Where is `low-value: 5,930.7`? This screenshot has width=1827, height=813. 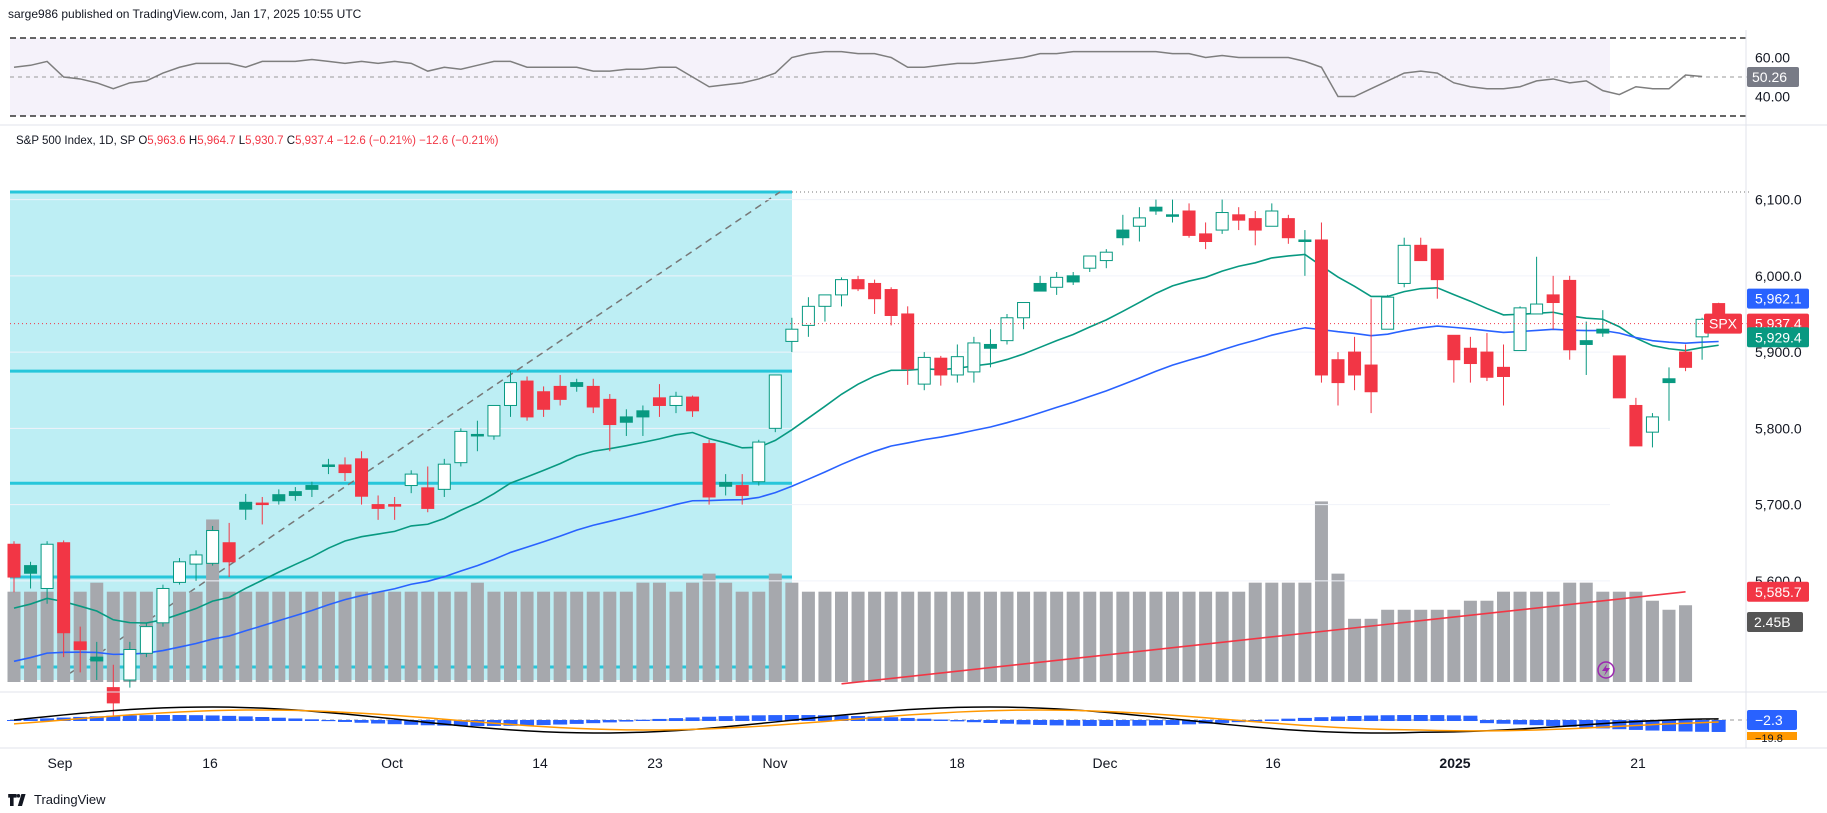 low-value: 5,930.7 is located at coordinates (264, 141).